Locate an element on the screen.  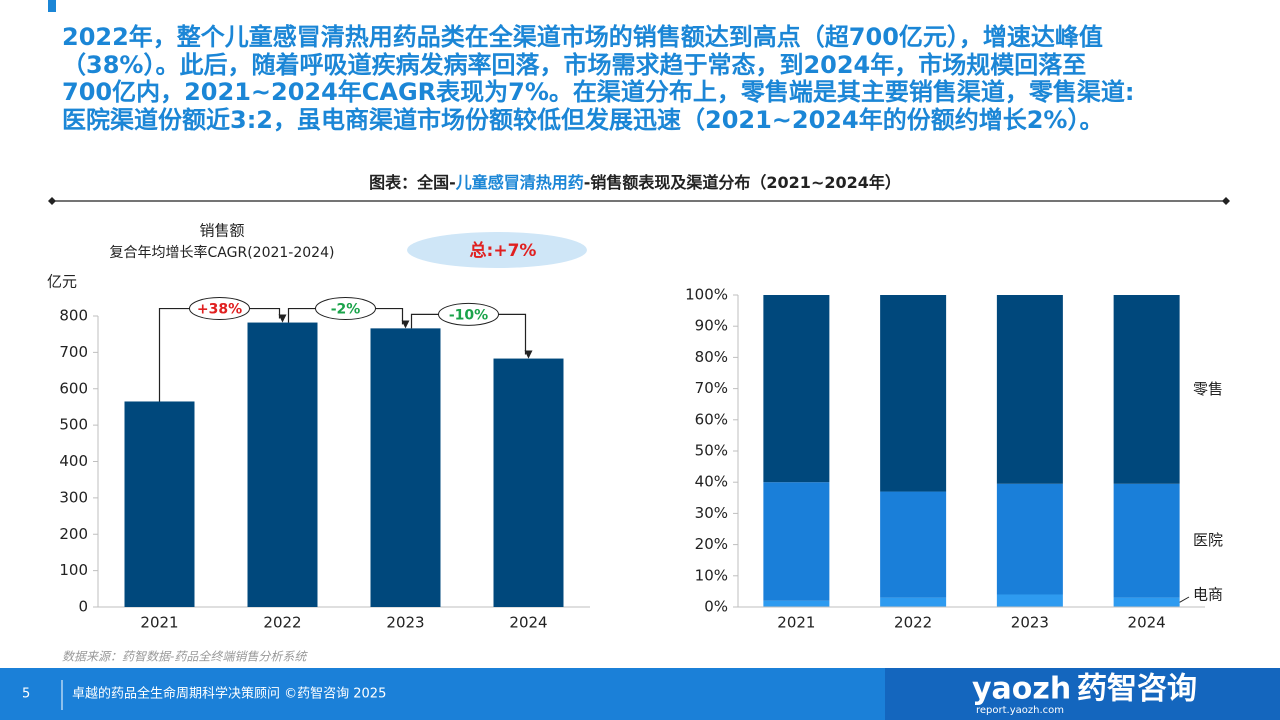
growth-label: -10% is located at coordinates (468, 315).